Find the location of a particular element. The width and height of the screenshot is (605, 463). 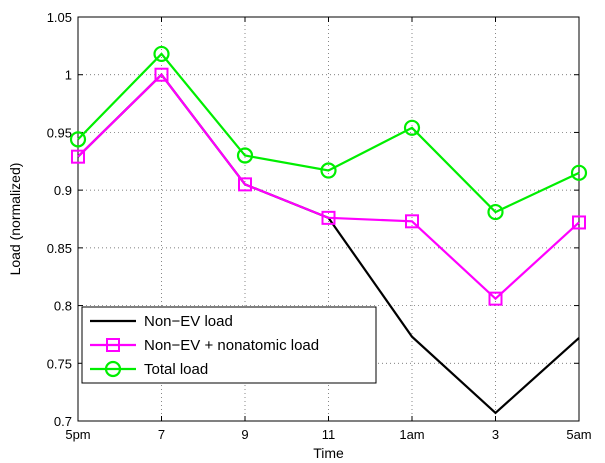

x-tick-label: 5am is located at coordinates (578, 434).